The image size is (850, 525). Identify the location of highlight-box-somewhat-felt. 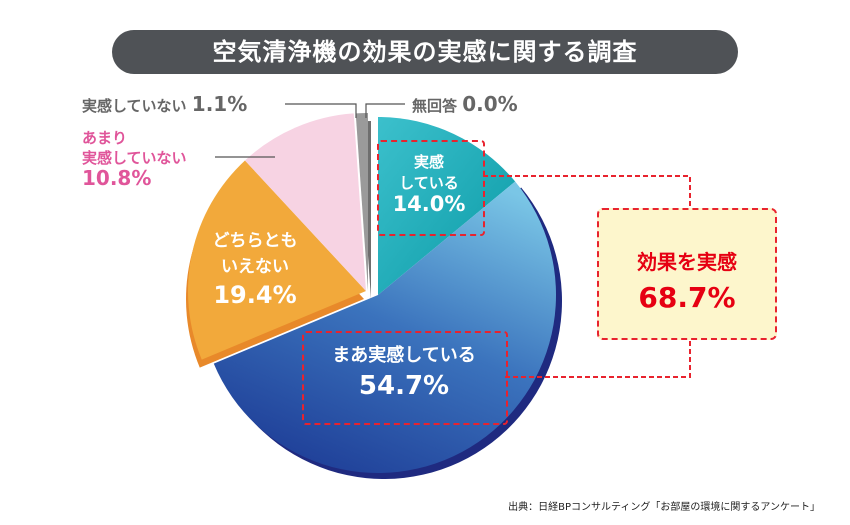
(405, 378).